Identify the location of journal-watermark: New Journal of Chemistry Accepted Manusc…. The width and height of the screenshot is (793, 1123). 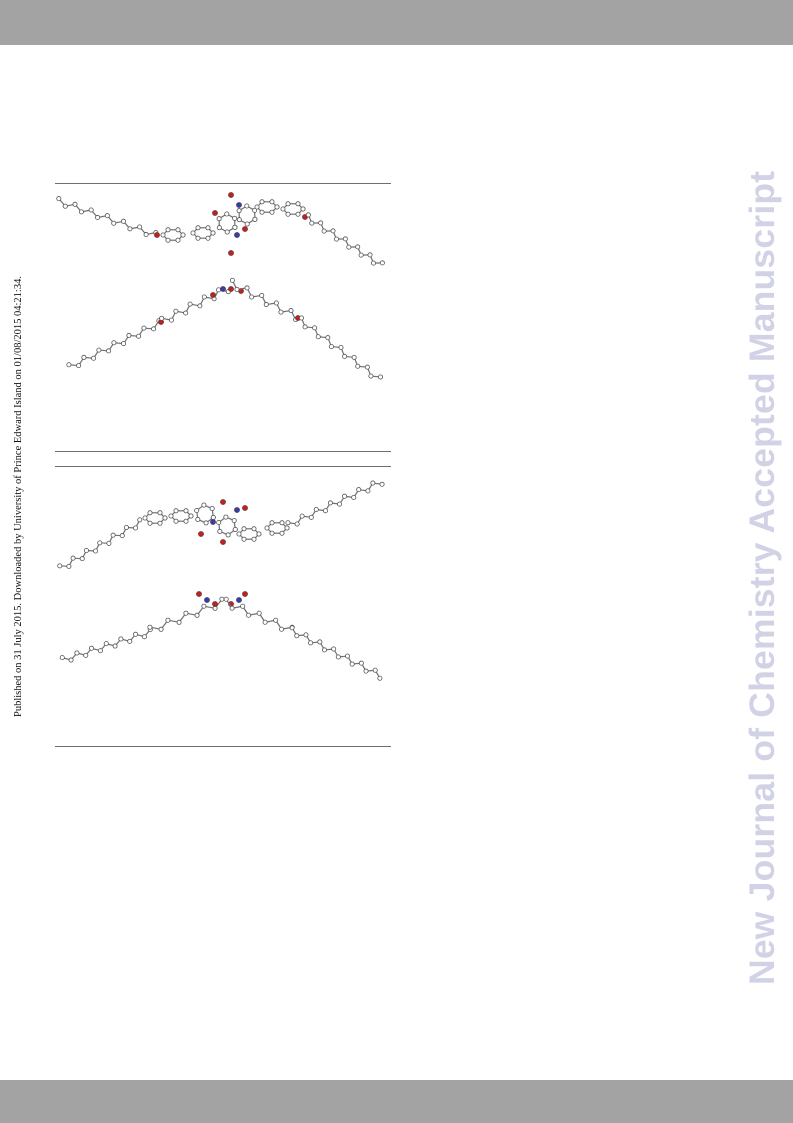
(762, 577).